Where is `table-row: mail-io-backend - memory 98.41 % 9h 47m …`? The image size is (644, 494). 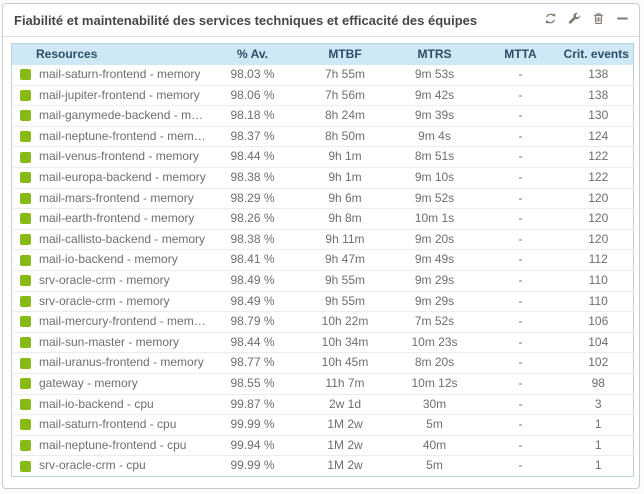
table-row: mail-io-backend - memory 98.41 % 9h 47m … is located at coordinates (322, 260).